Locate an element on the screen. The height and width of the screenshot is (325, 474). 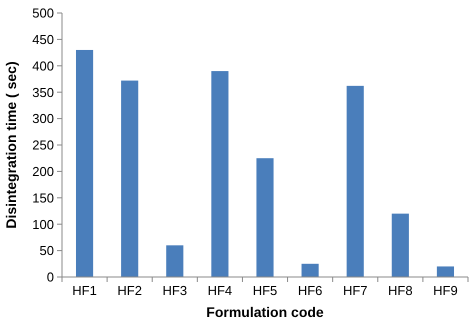
y-axis-title: Disintegration time ( sec) is located at coordinates (11, 145).